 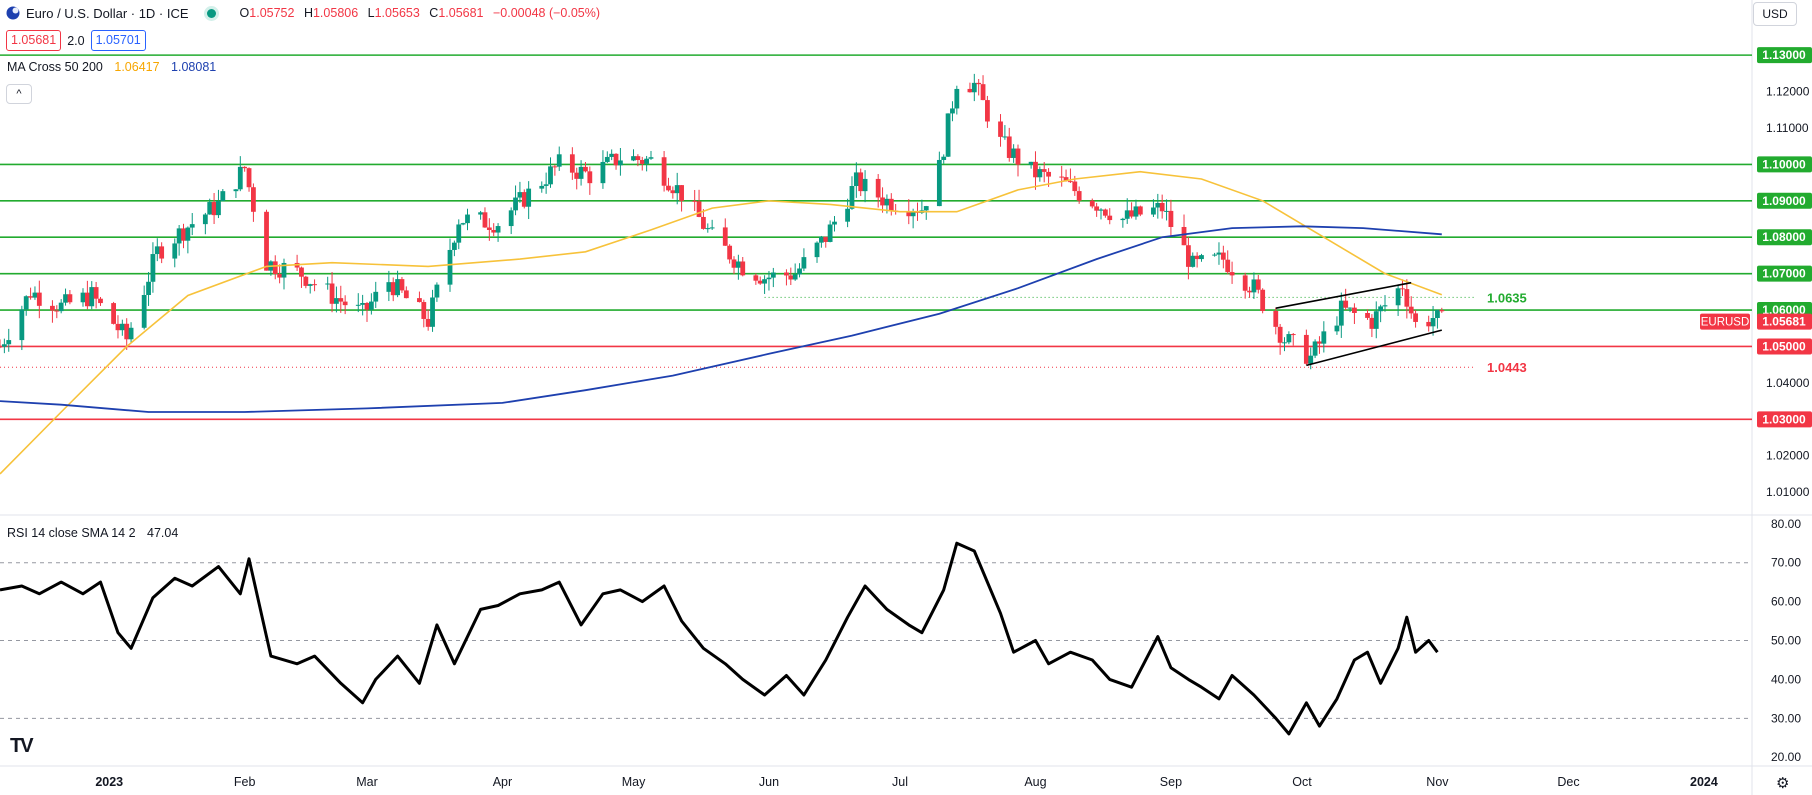 What do you see at coordinates (546, 13) in the screenshot?
I see `price-change: −0.00048 (−0.05%)` at bounding box center [546, 13].